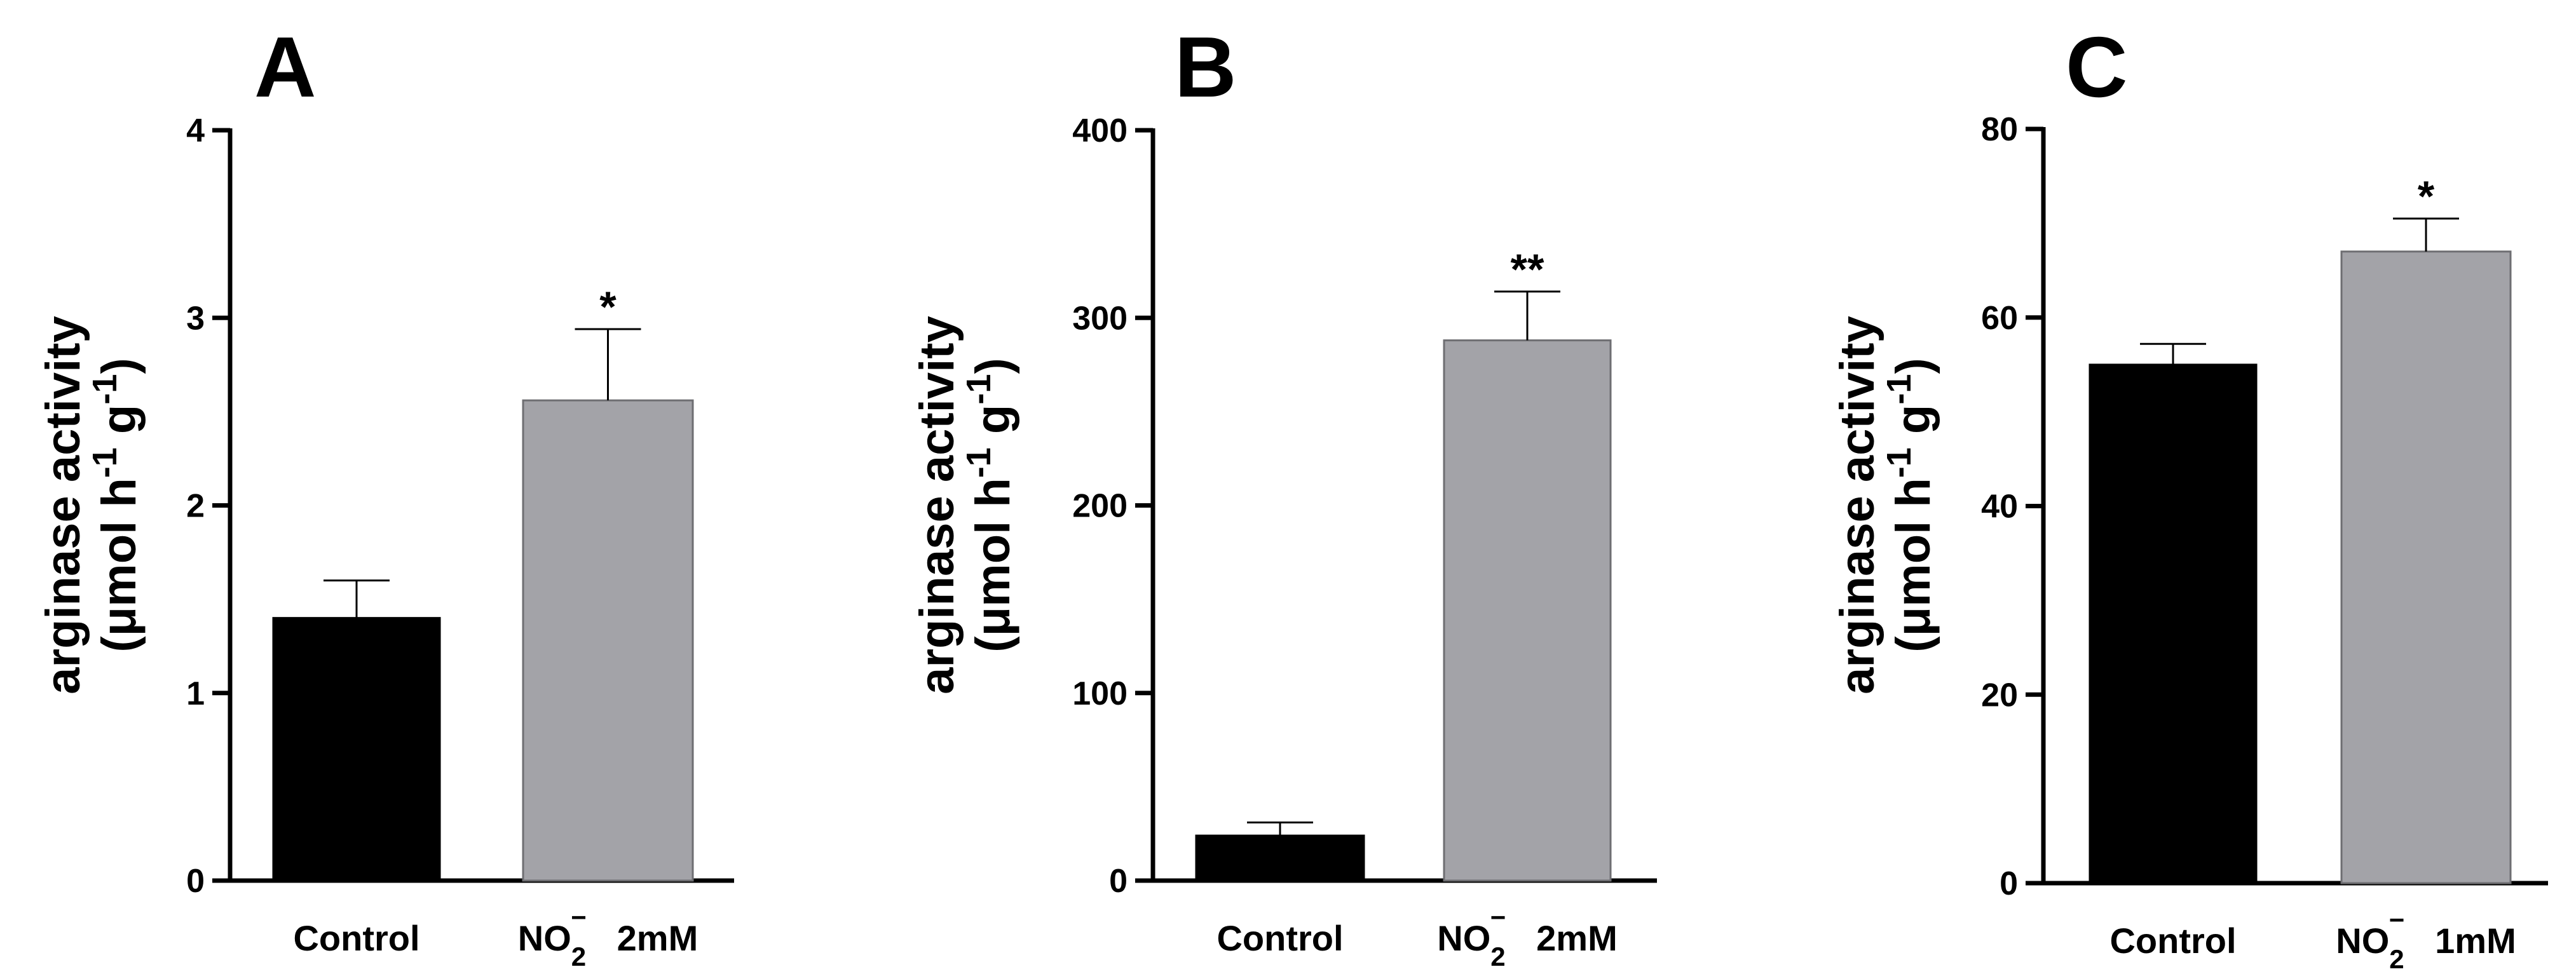 Image resolution: width=2576 pixels, height=974 pixels. I want to click on significance-mark: **, so click(1527, 269).